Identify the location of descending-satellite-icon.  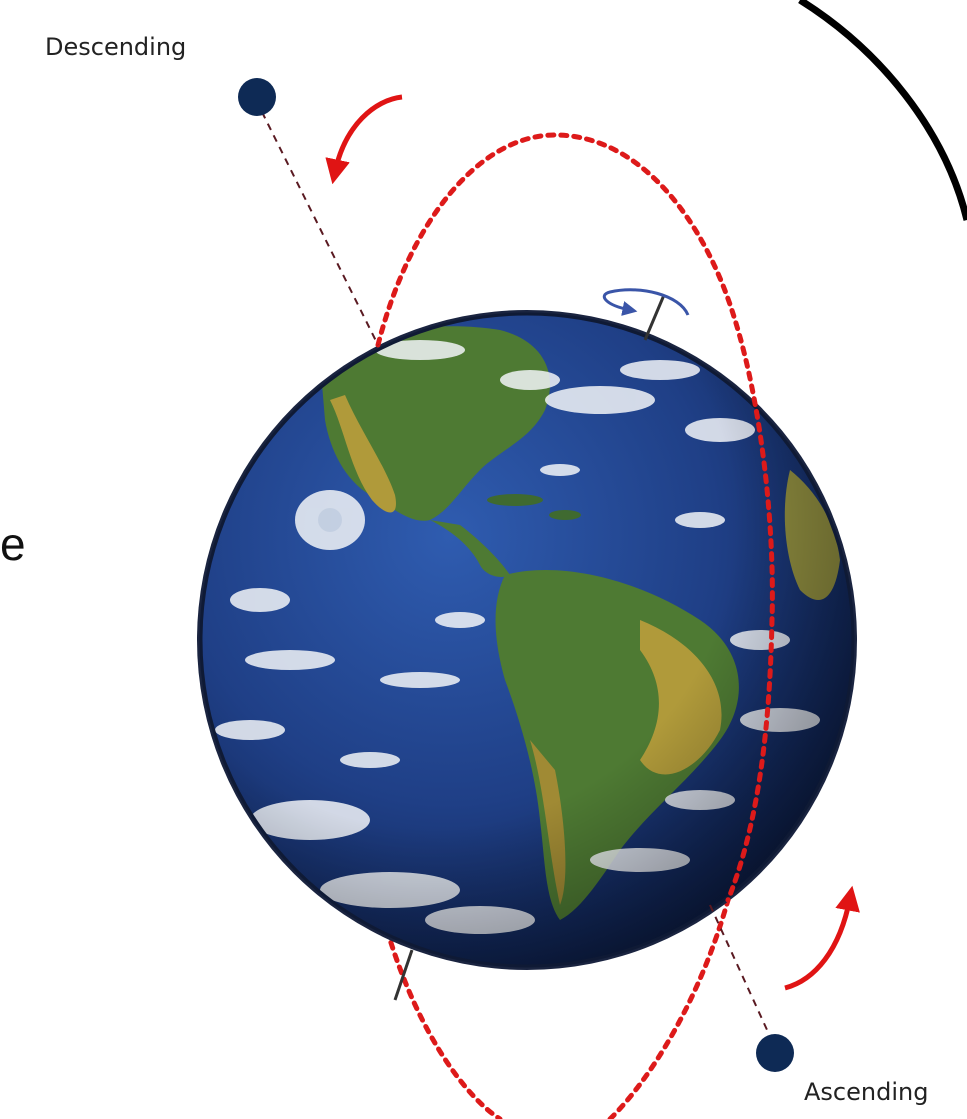
(257, 97).